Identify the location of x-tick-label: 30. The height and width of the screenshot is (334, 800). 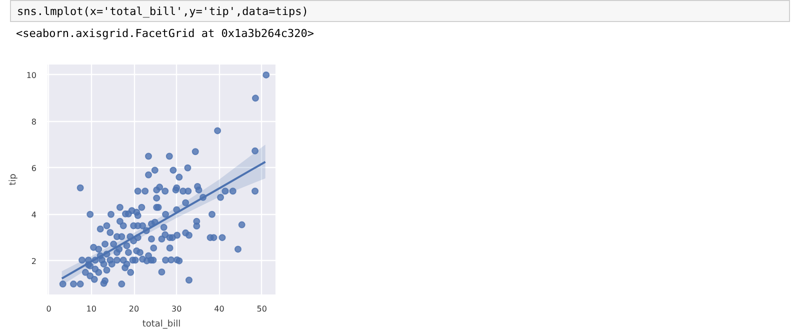
(177, 309).